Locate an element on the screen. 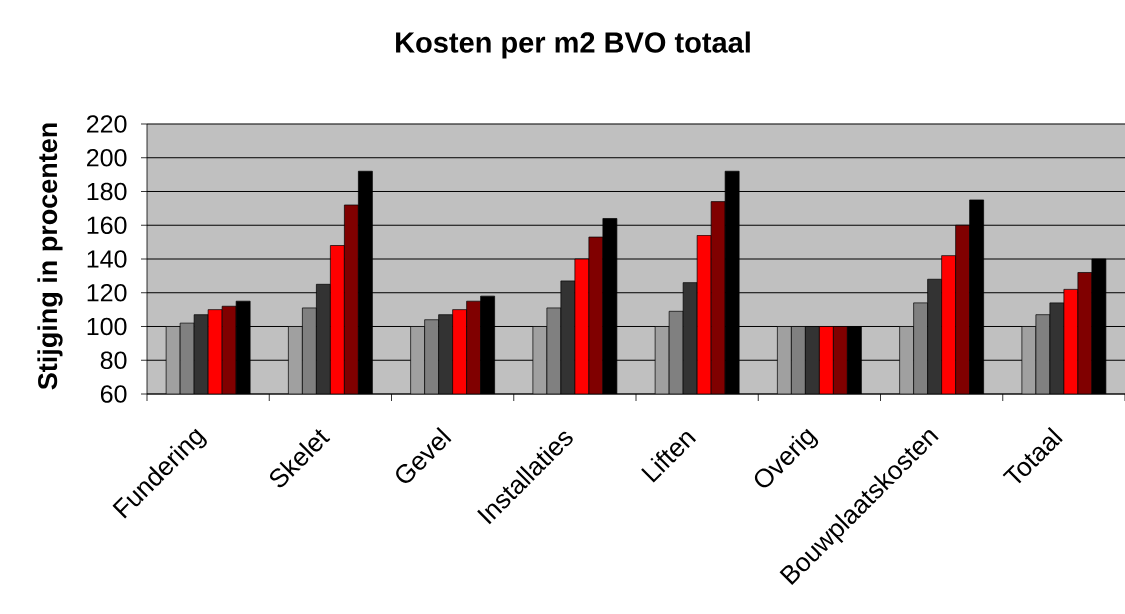 Image resolution: width=1125 pixels, height=614 pixels. y-tick-label: 160 is located at coordinates (107, 225).